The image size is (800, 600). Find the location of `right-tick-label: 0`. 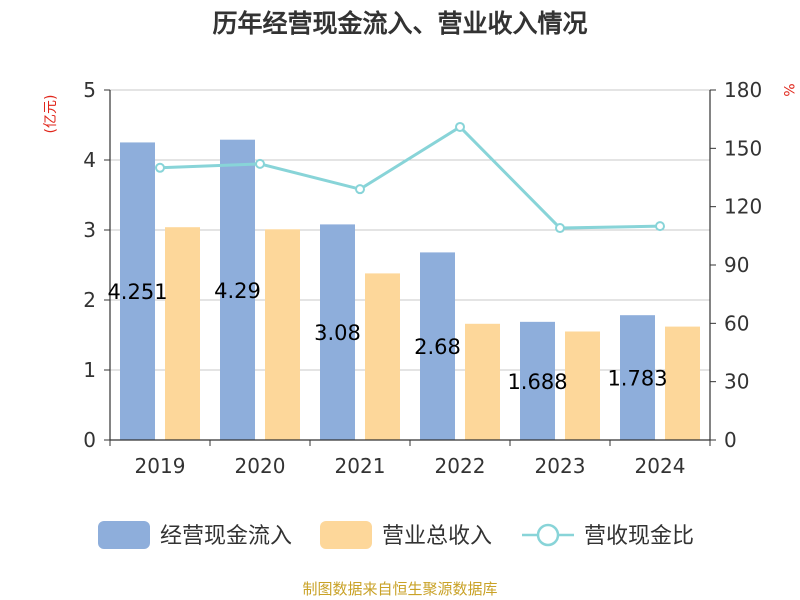

right-tick-label: 0 is located at coordinates (730, 440).